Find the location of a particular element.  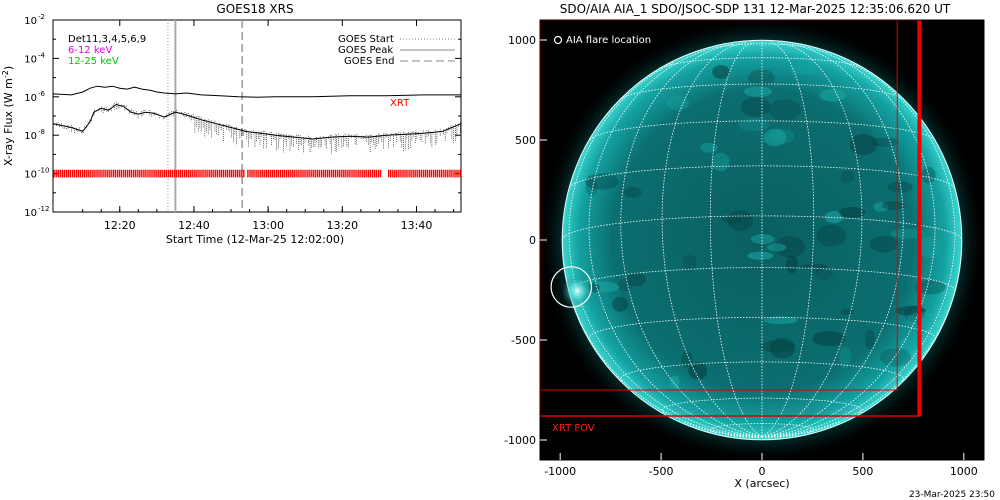

legend-goes-end: GOES End is located at coordinates (369, 61).